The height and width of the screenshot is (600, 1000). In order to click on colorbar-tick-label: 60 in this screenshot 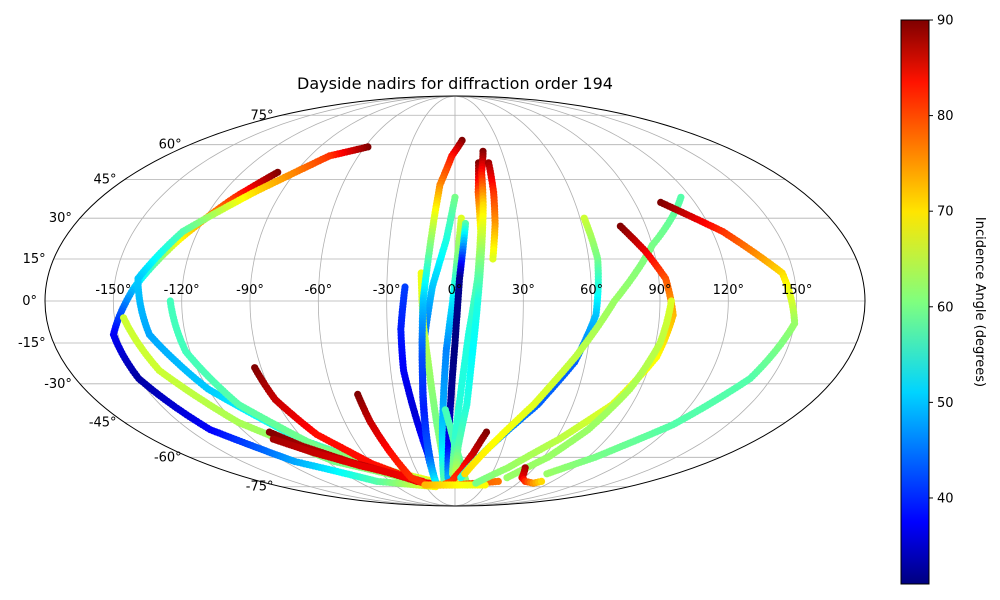, I will do `click(945, 307)`.